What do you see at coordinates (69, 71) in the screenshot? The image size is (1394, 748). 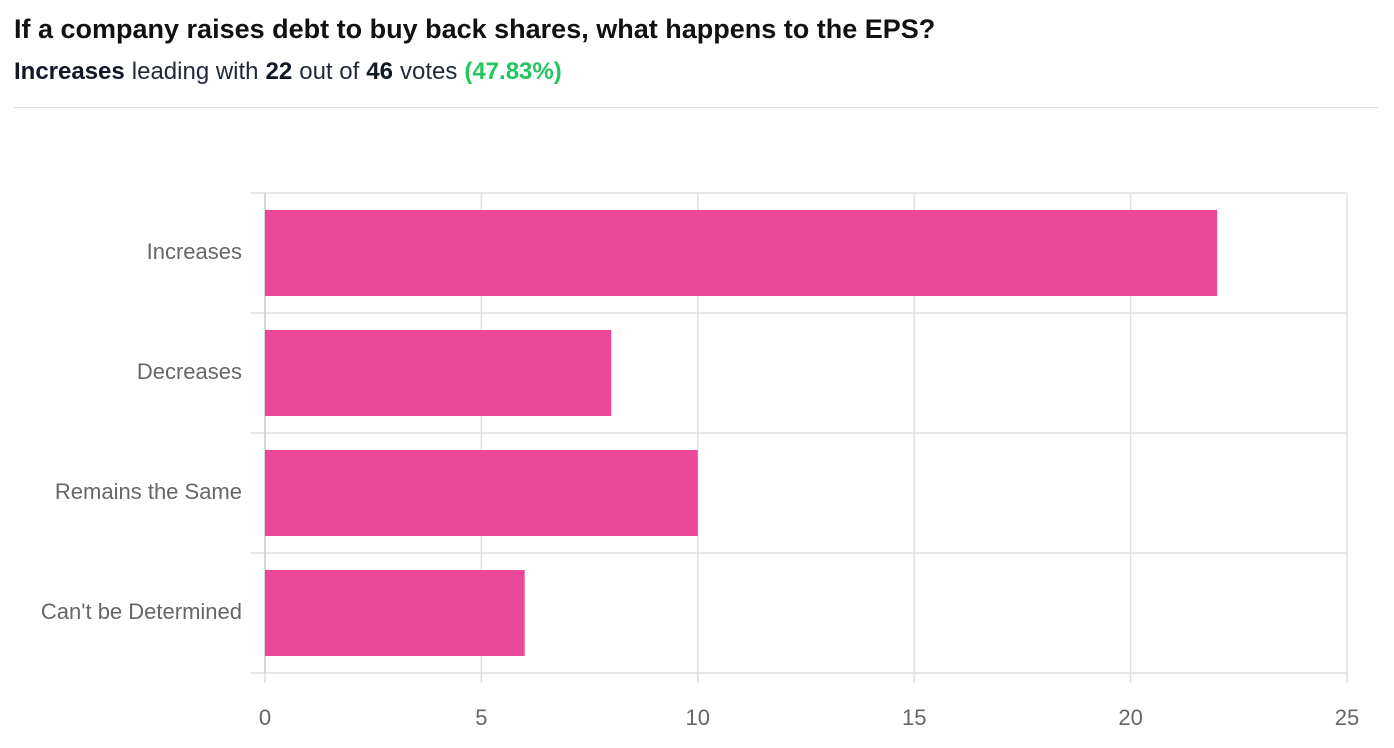 I see `leader: Increases` at bounding box center [69, 71].